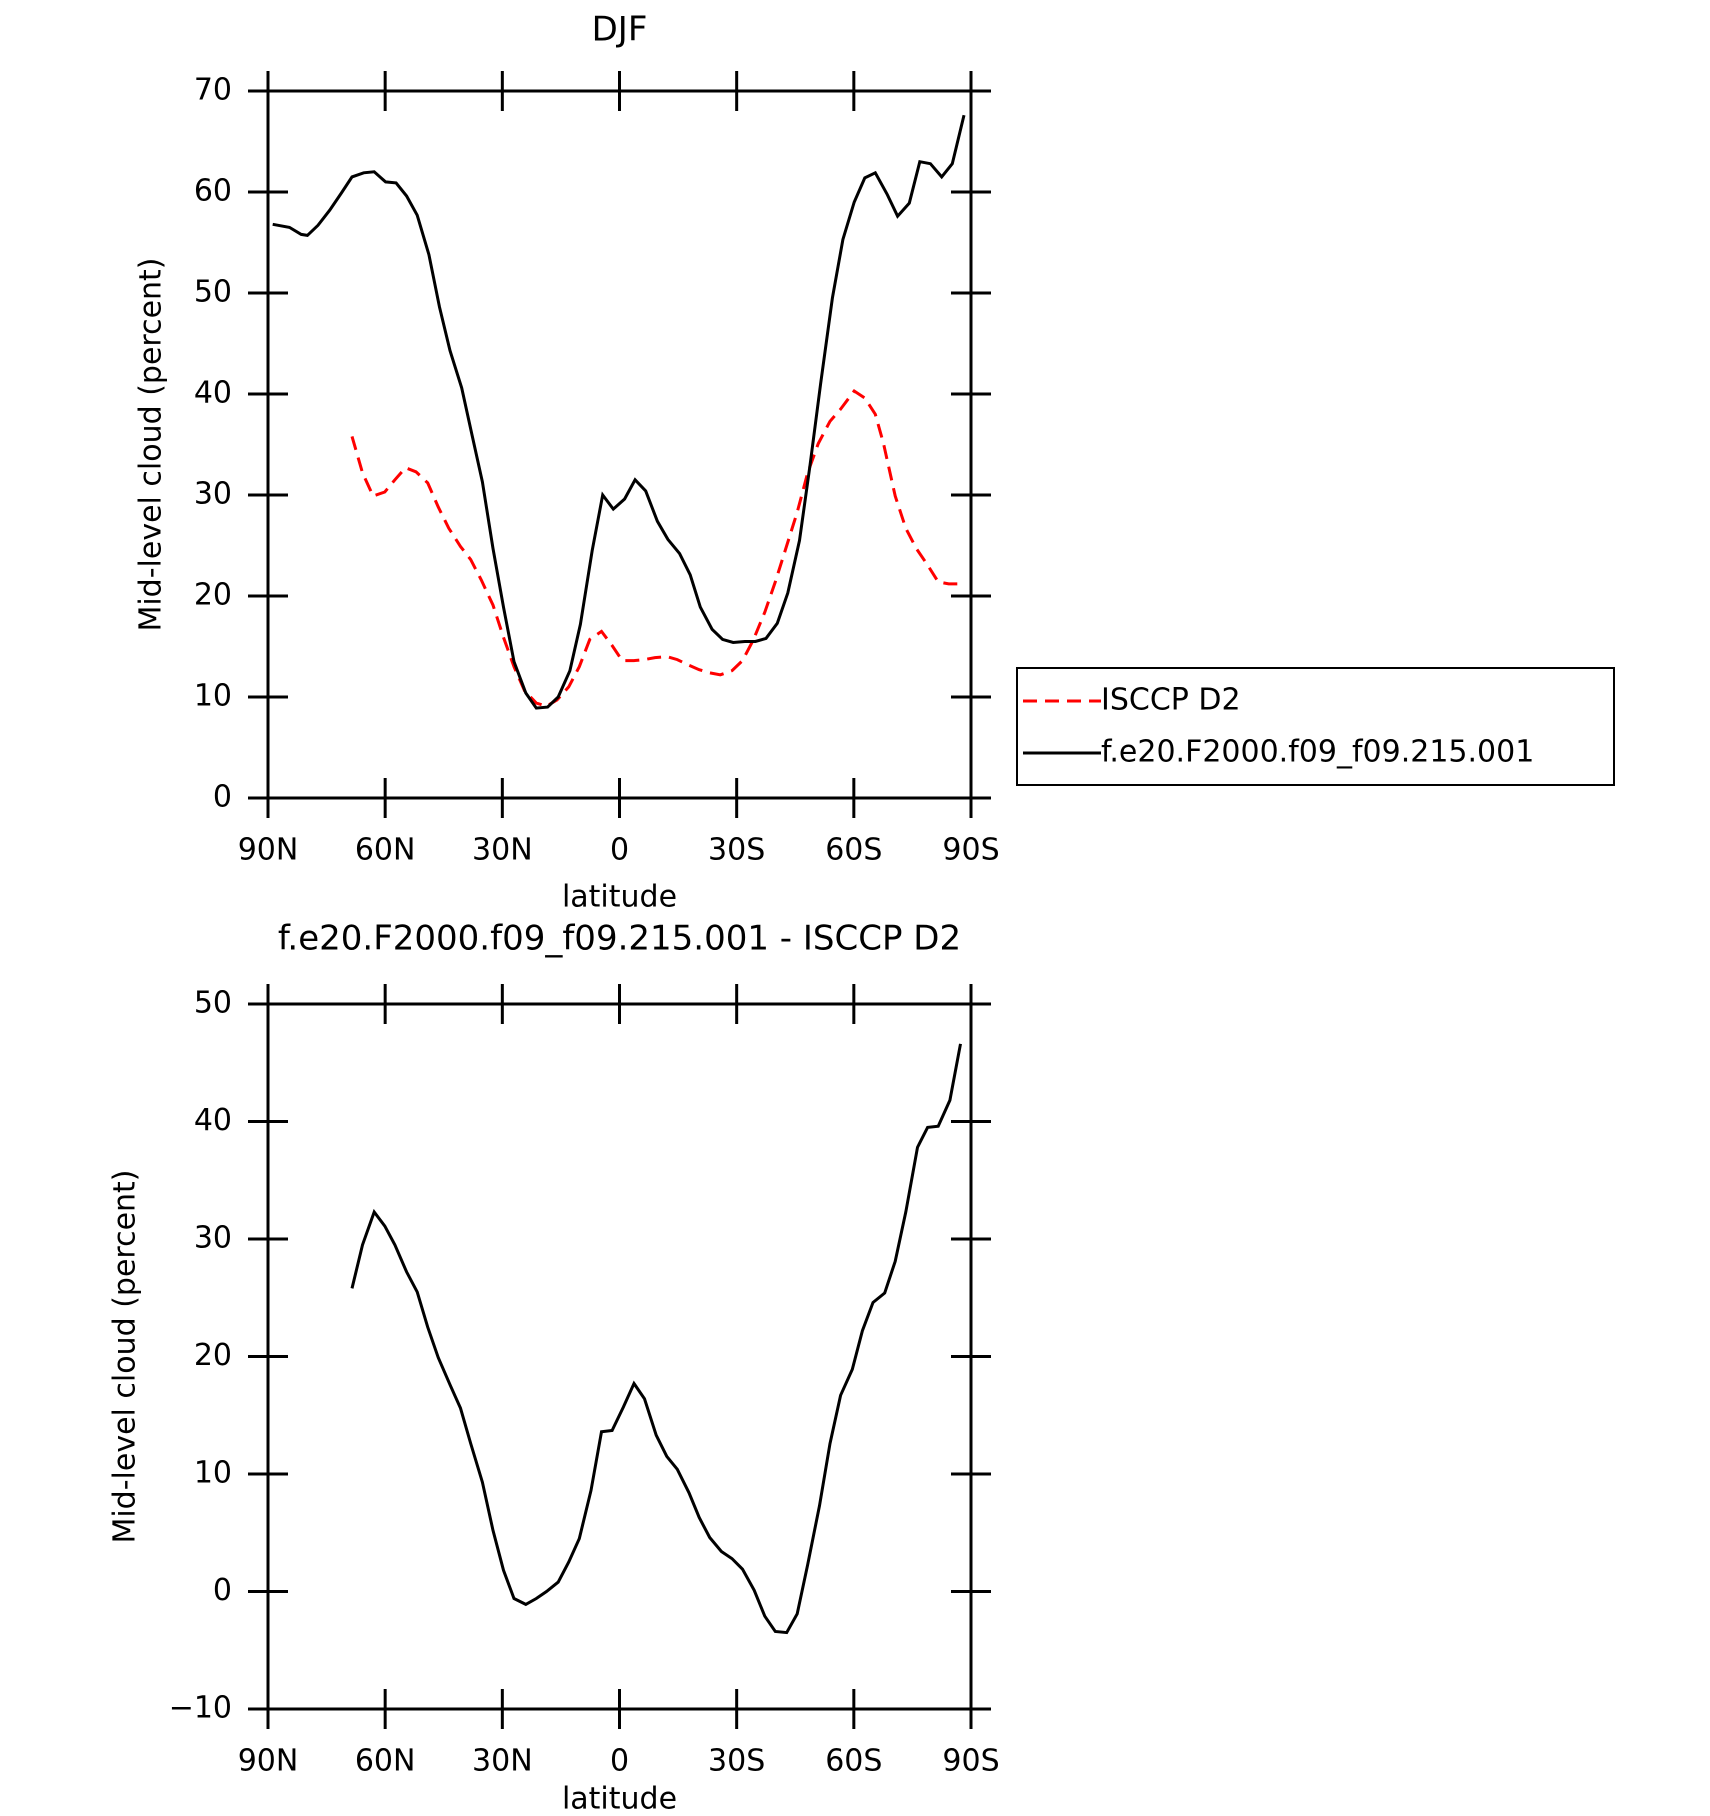  What do you see at coordinates (1317, 752) in the screenshot?
I see `legend-label: f.e20.F2000.f09_f09.215.001` at bounding box center [1317, 752].